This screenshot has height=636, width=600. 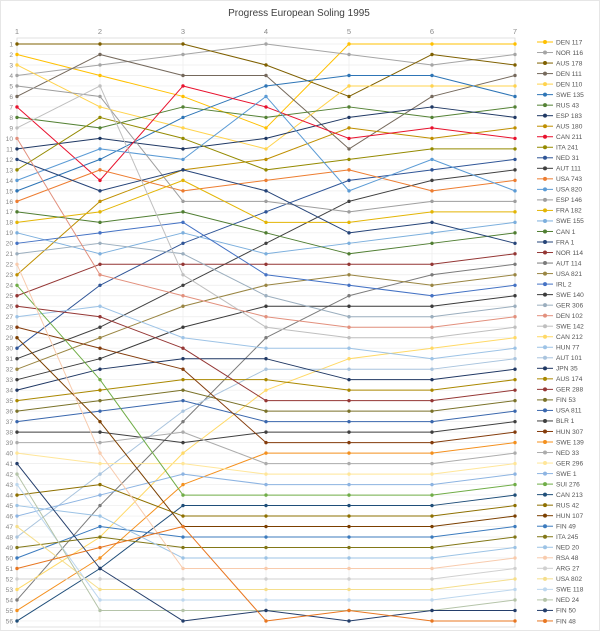 What do you see at coordinates (569, 63) in the screenshot?
I see `legend-label: AUS 178` at bounding box center [569, 63].